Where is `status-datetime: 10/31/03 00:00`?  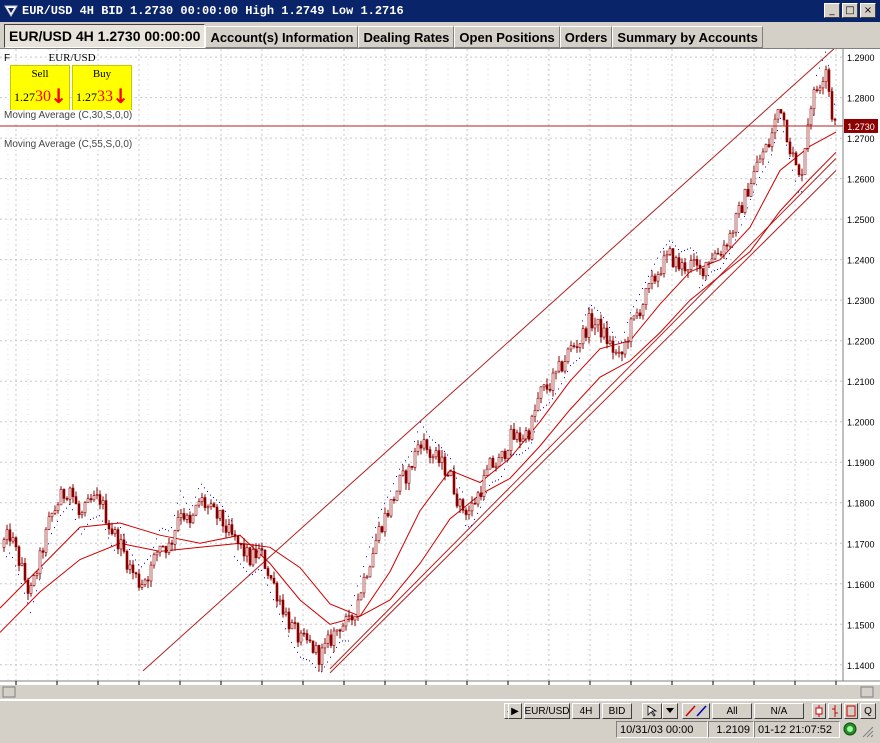 status-datetime: 10/31/03 00:00 is located at coordinates (662, 729).